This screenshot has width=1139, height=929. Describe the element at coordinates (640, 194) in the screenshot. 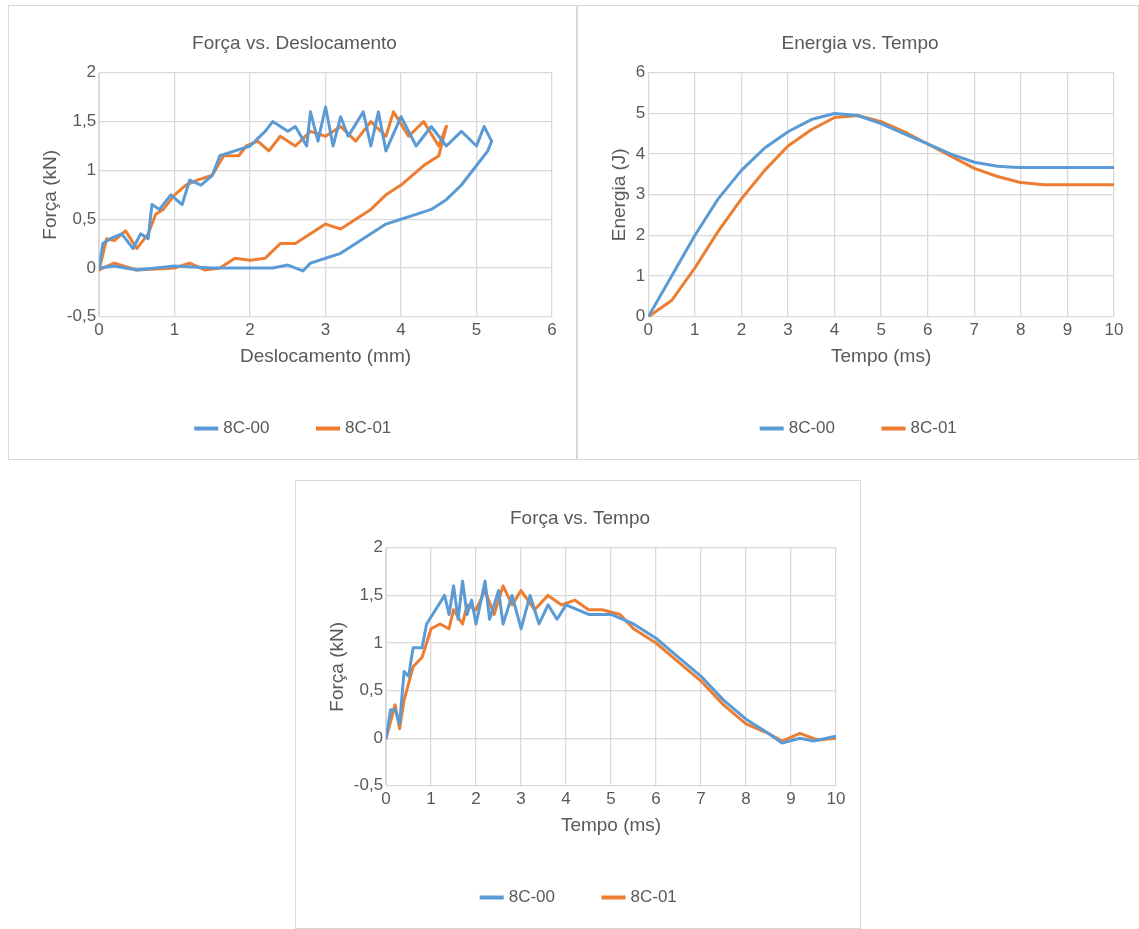

I see `y-tick-label: 3` at that location.